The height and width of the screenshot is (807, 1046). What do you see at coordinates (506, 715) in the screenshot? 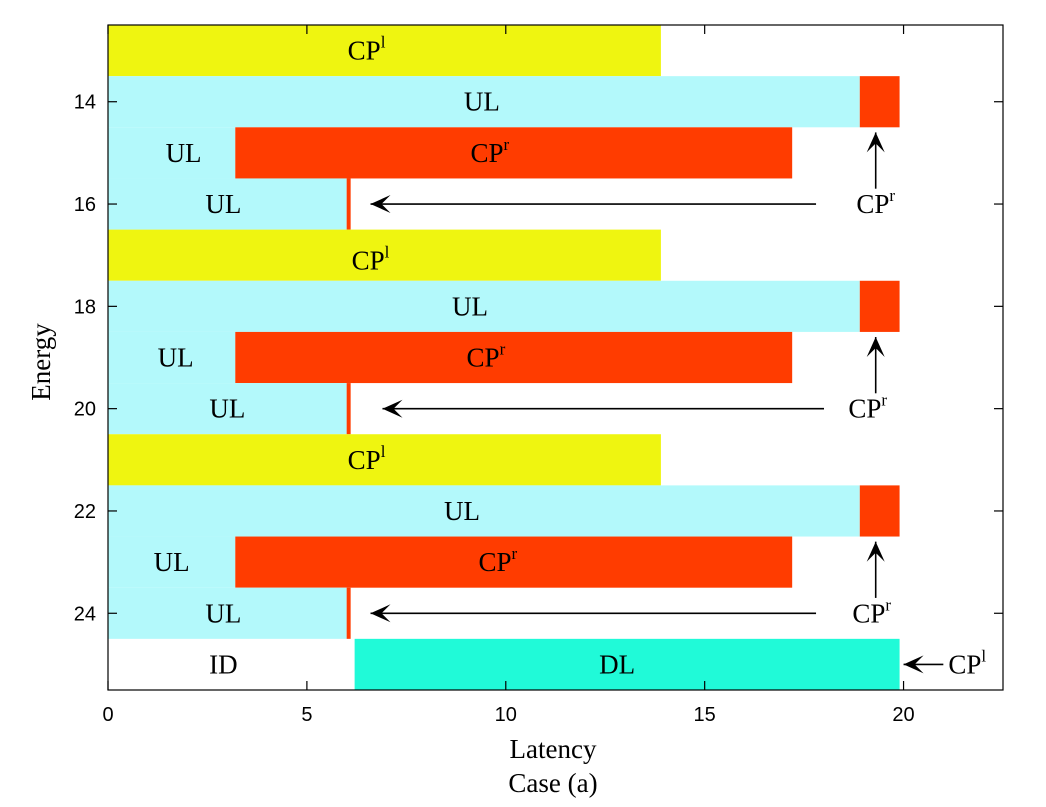
I see `x-tick-label: 10` at bounding box center [506, 715].